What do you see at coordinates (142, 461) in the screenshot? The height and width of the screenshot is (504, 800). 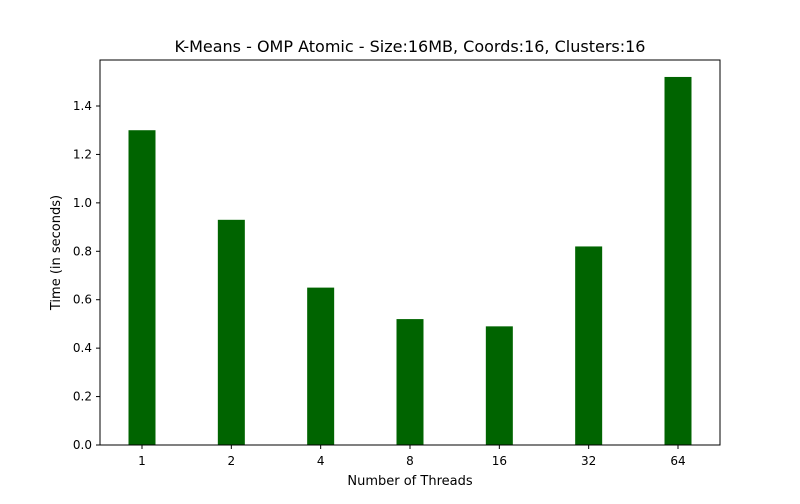 I see `x-tick-label-1: 1` at bounding box center [142, 461].